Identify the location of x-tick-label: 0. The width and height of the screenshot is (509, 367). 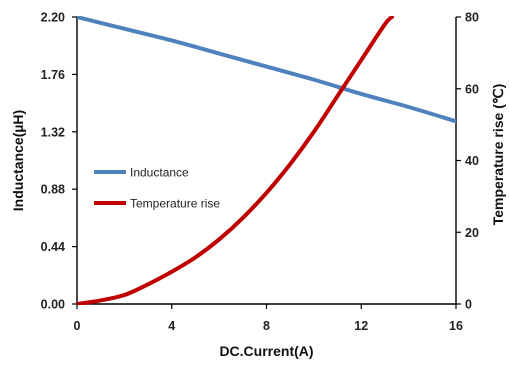
(77, 326).